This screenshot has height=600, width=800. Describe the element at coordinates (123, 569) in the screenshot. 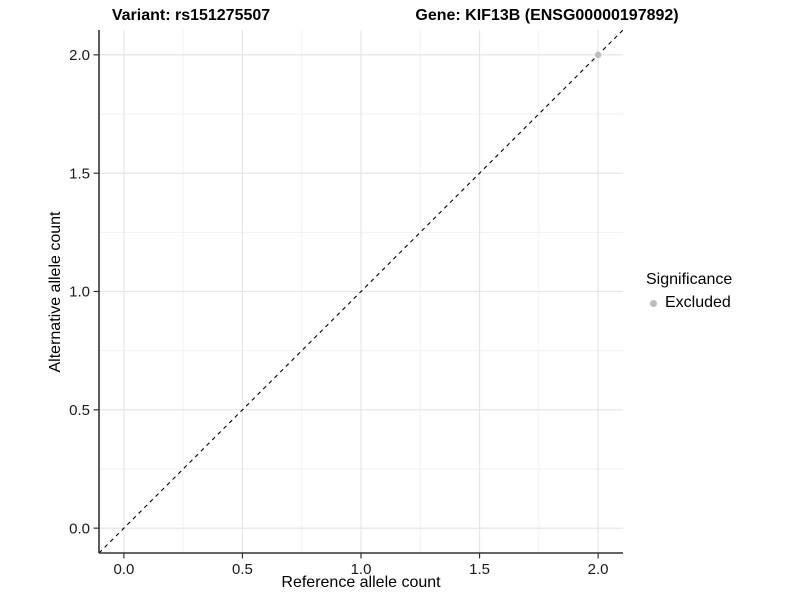

I see `x-tick-label: 0.0` at that location.